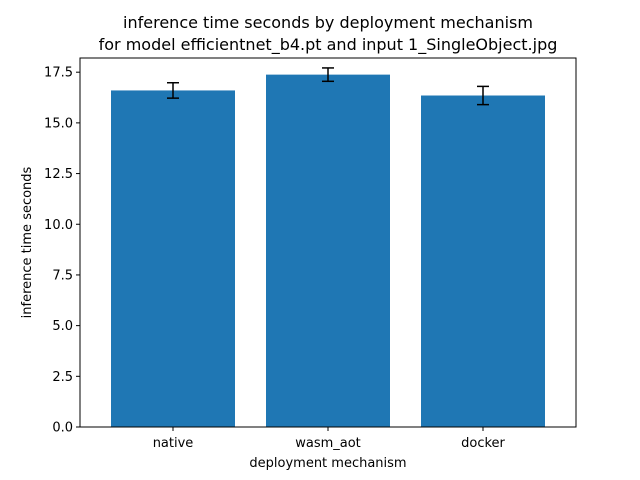 The width and height of the screenshot is (640, 480). Describe the element at coordinates (58, 225) in the screenshot. I see `y-tick-label: 10.0` at that location.